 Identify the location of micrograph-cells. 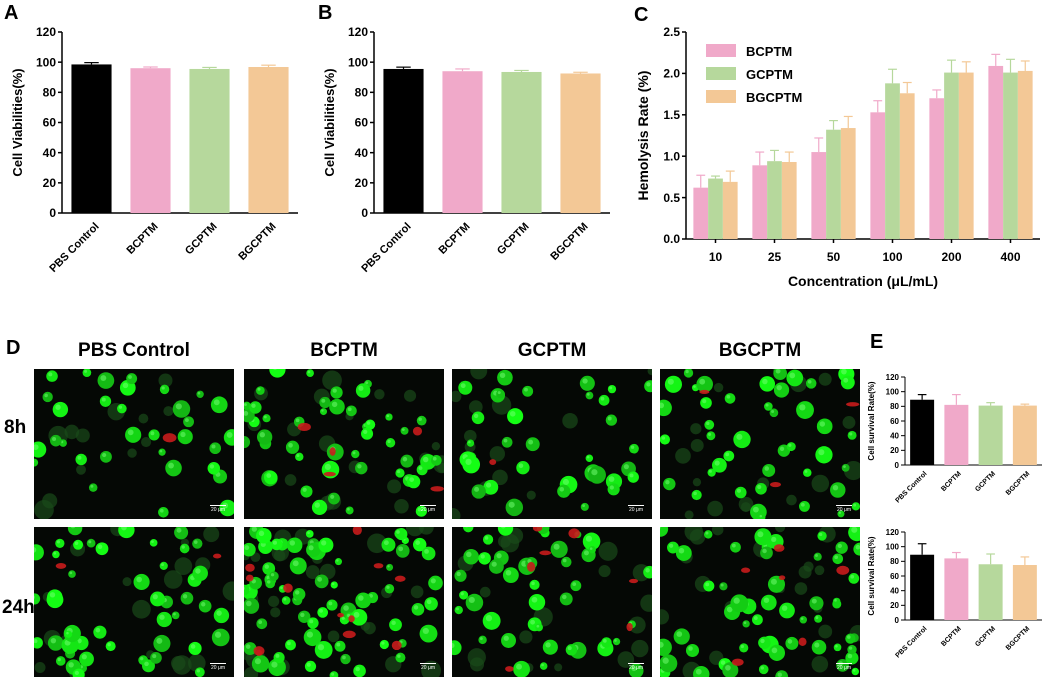
(344, 443).